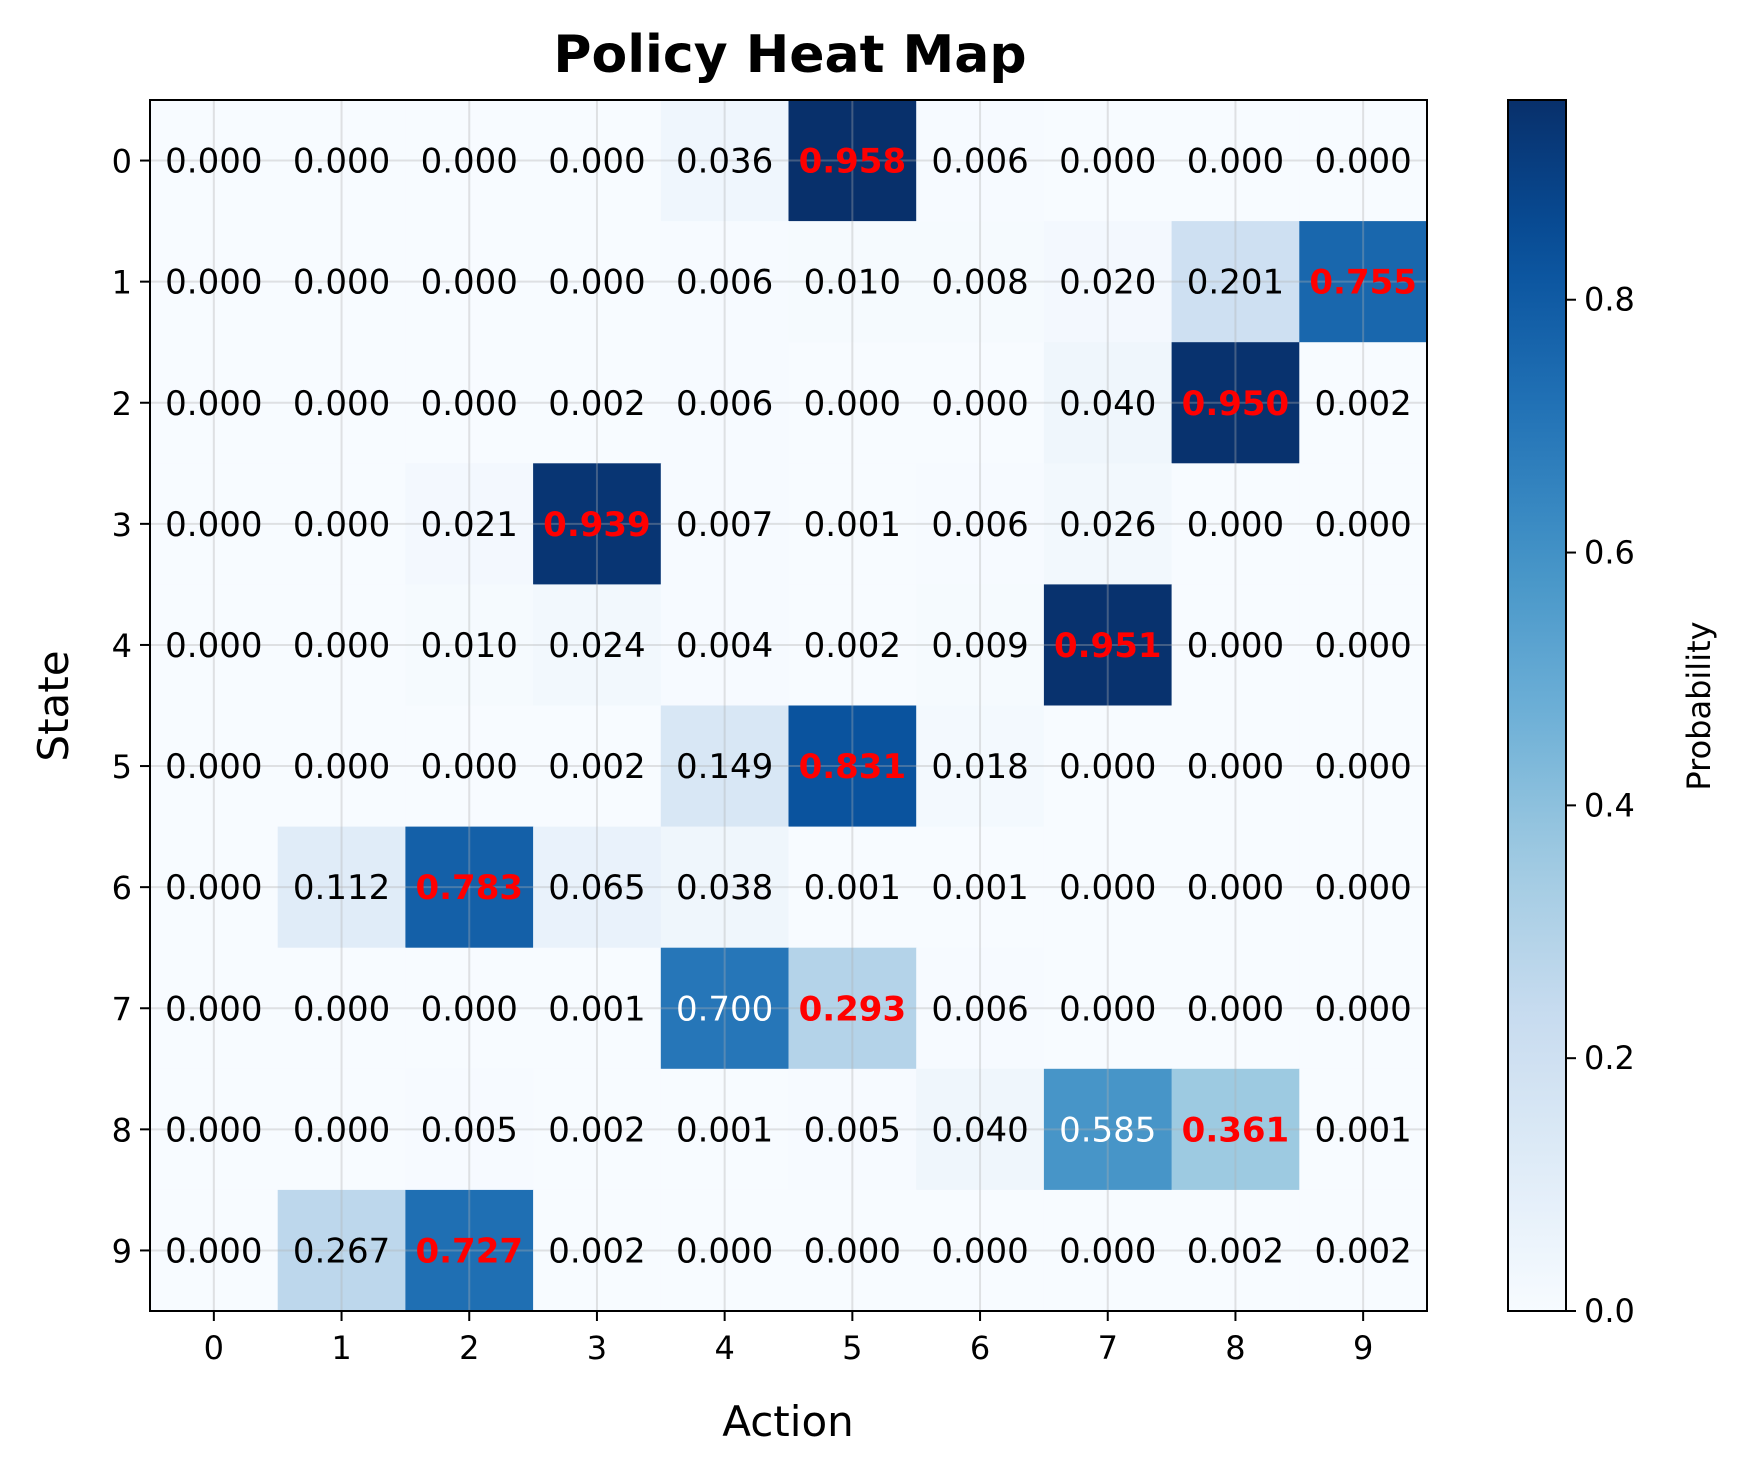  What do you see at coordinates (122, 767) in the screenshot?
I see `y-tick-label: 5` at bounding box center [122, 767].